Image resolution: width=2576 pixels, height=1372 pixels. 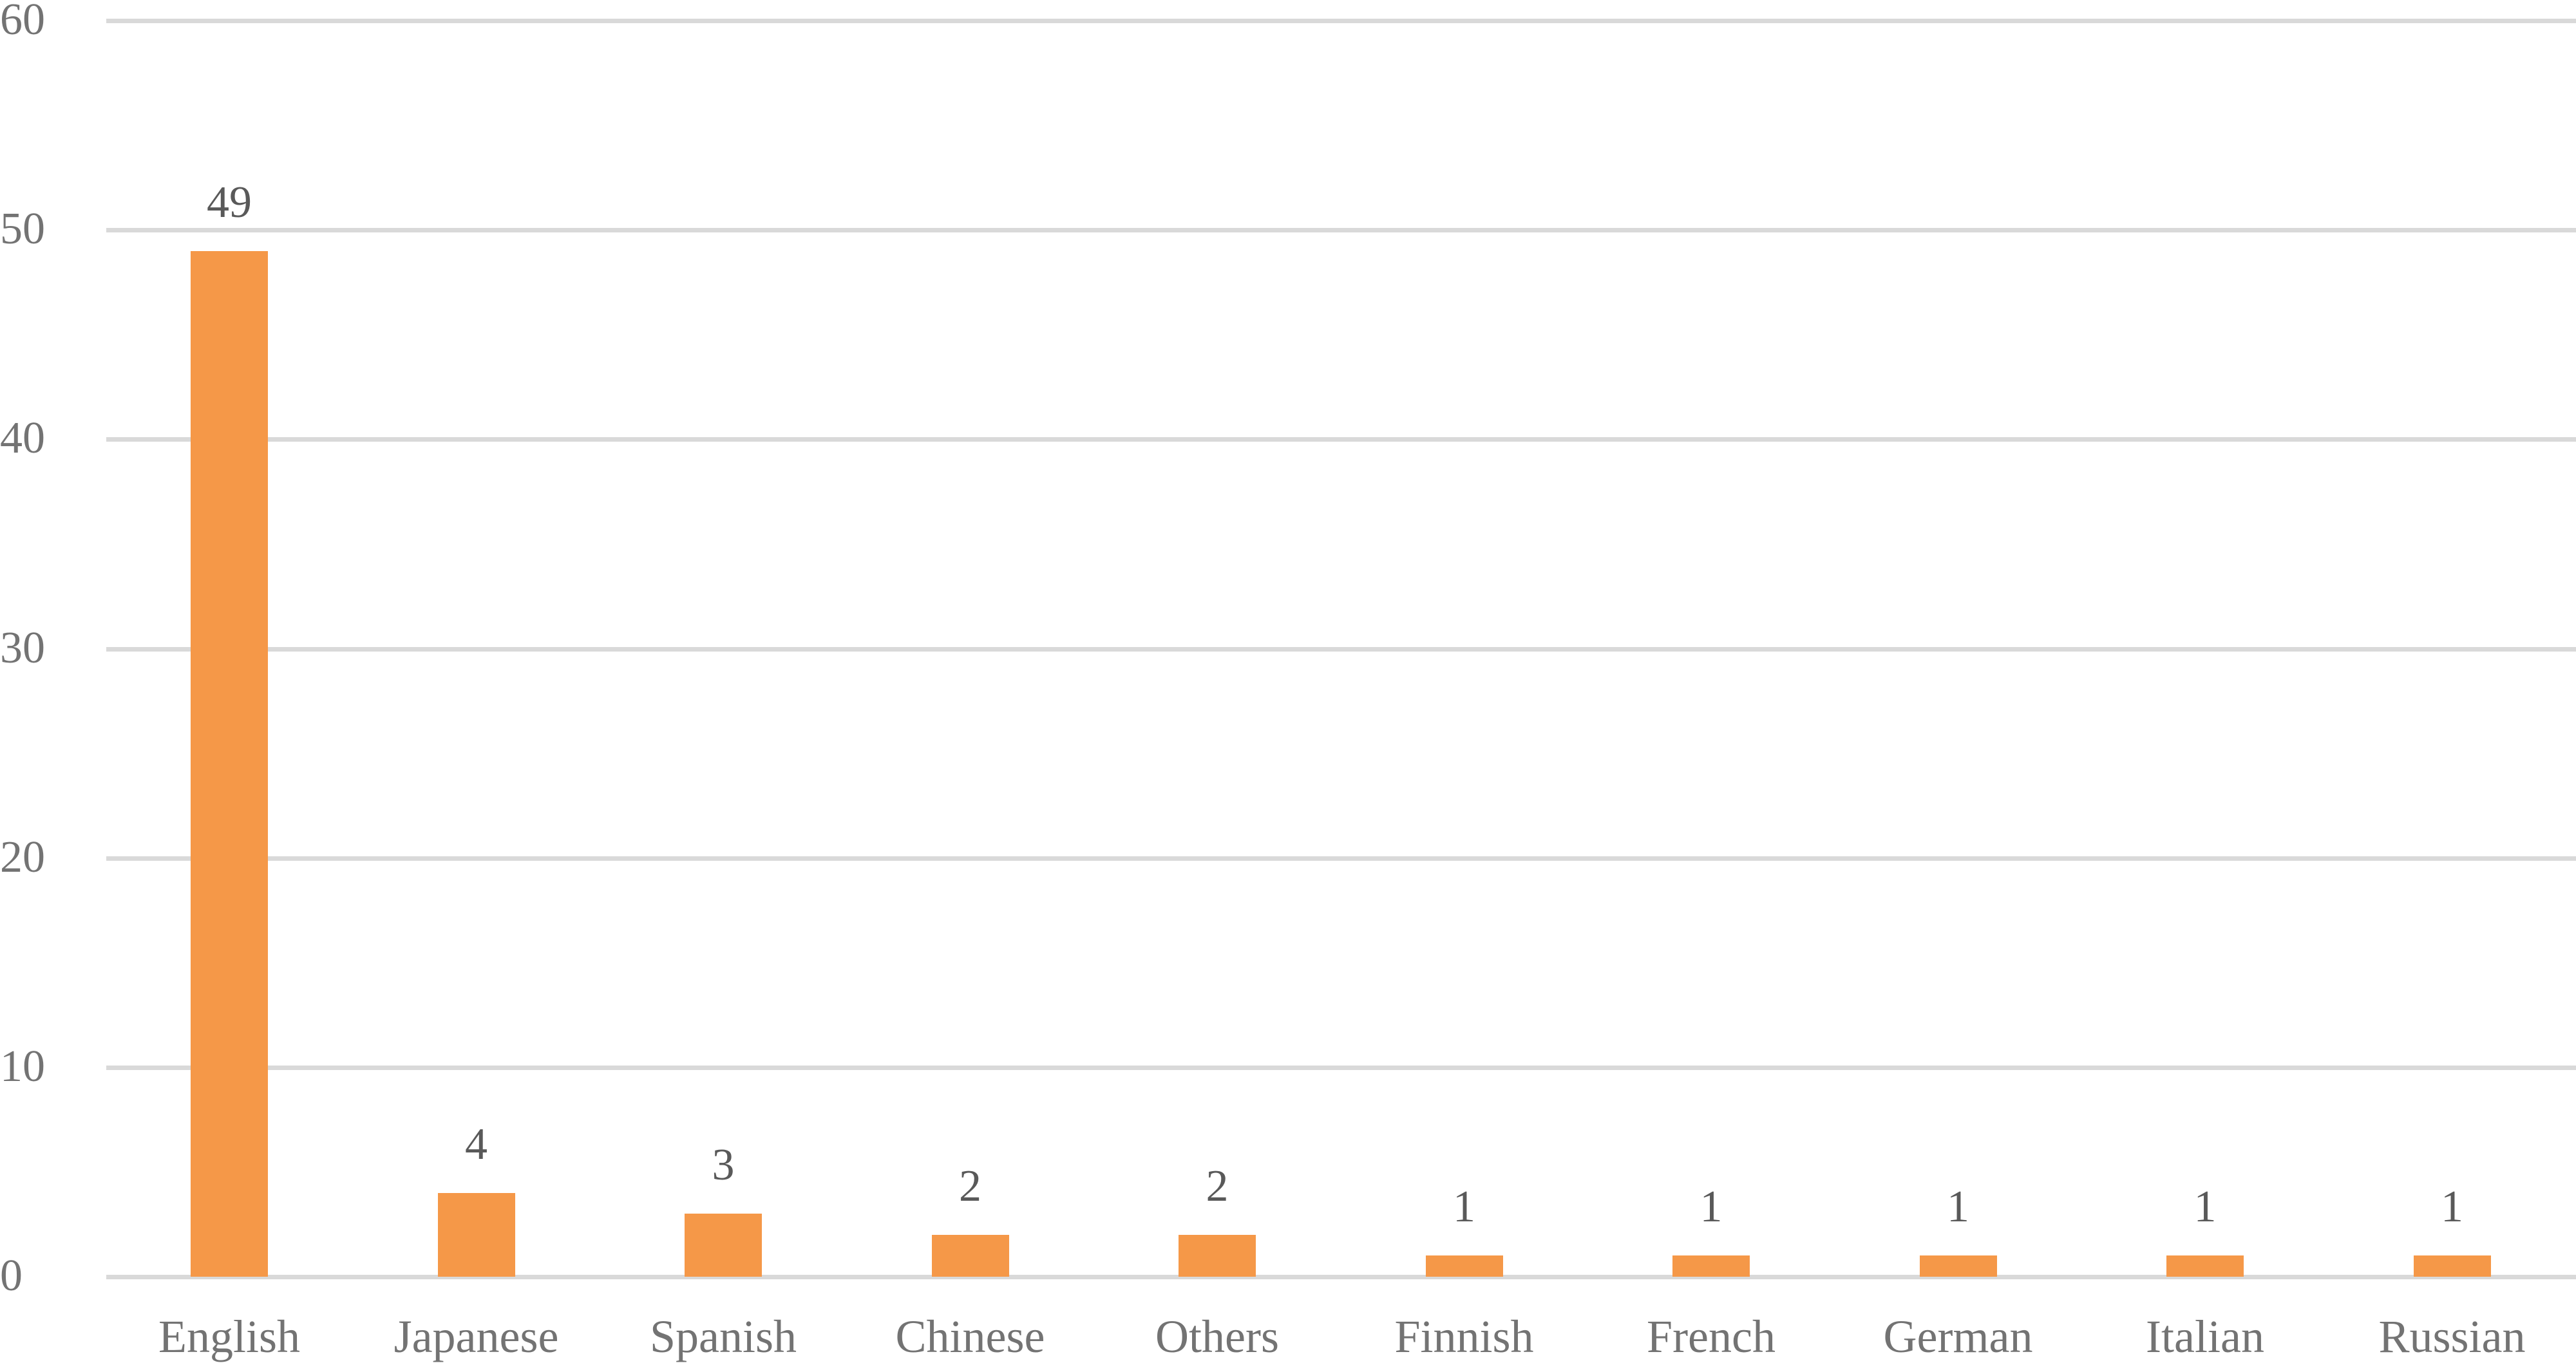 What do you see at coordinates (230, 202) in the screenshot?
I see `data-label: 49` at bounding box center [230, 202].